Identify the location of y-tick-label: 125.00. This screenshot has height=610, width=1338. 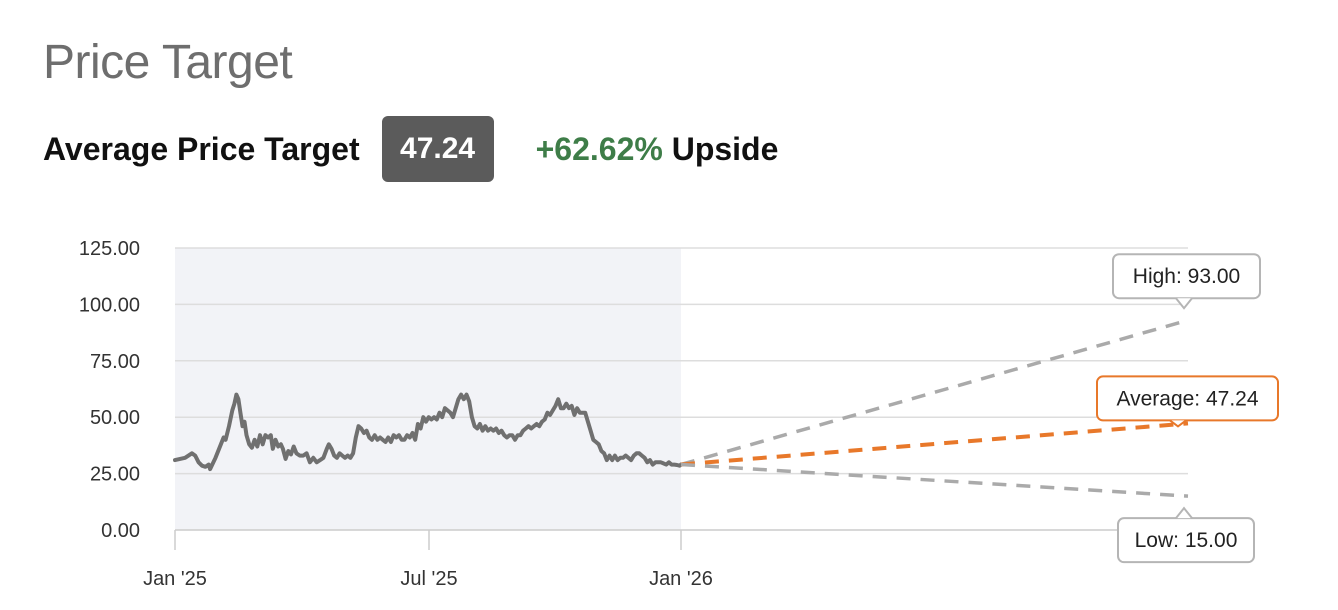
(109, 249).